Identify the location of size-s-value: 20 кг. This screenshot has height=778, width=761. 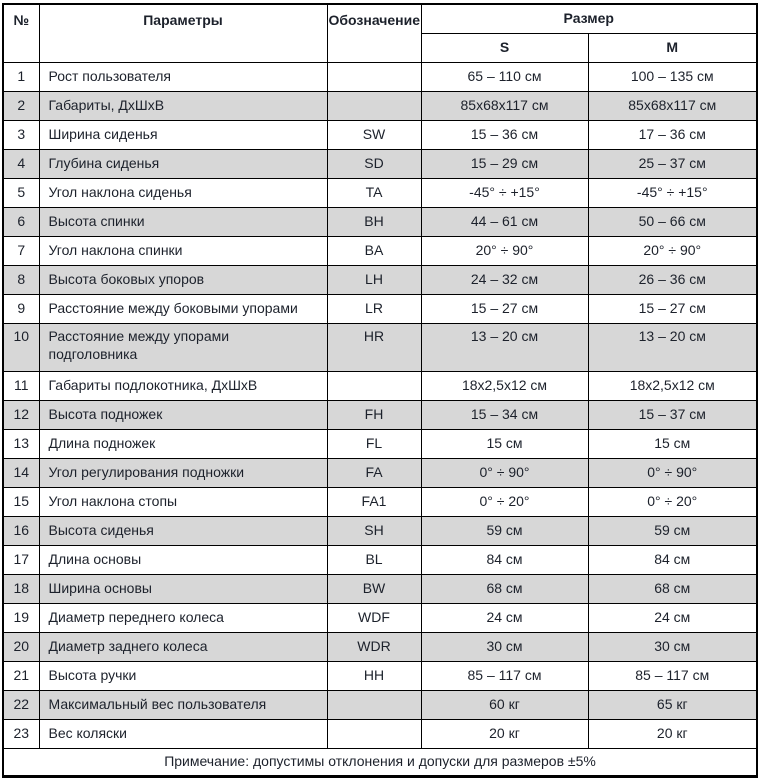
(504, 734).